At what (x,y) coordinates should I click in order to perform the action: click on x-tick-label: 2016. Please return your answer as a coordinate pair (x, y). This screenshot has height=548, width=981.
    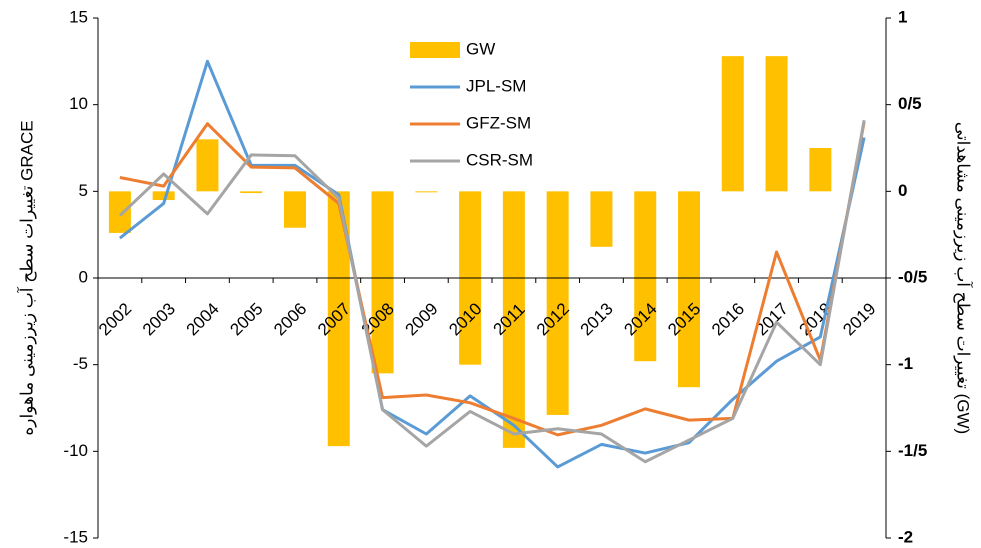
    Looking at the image, I should click on (728, 319).